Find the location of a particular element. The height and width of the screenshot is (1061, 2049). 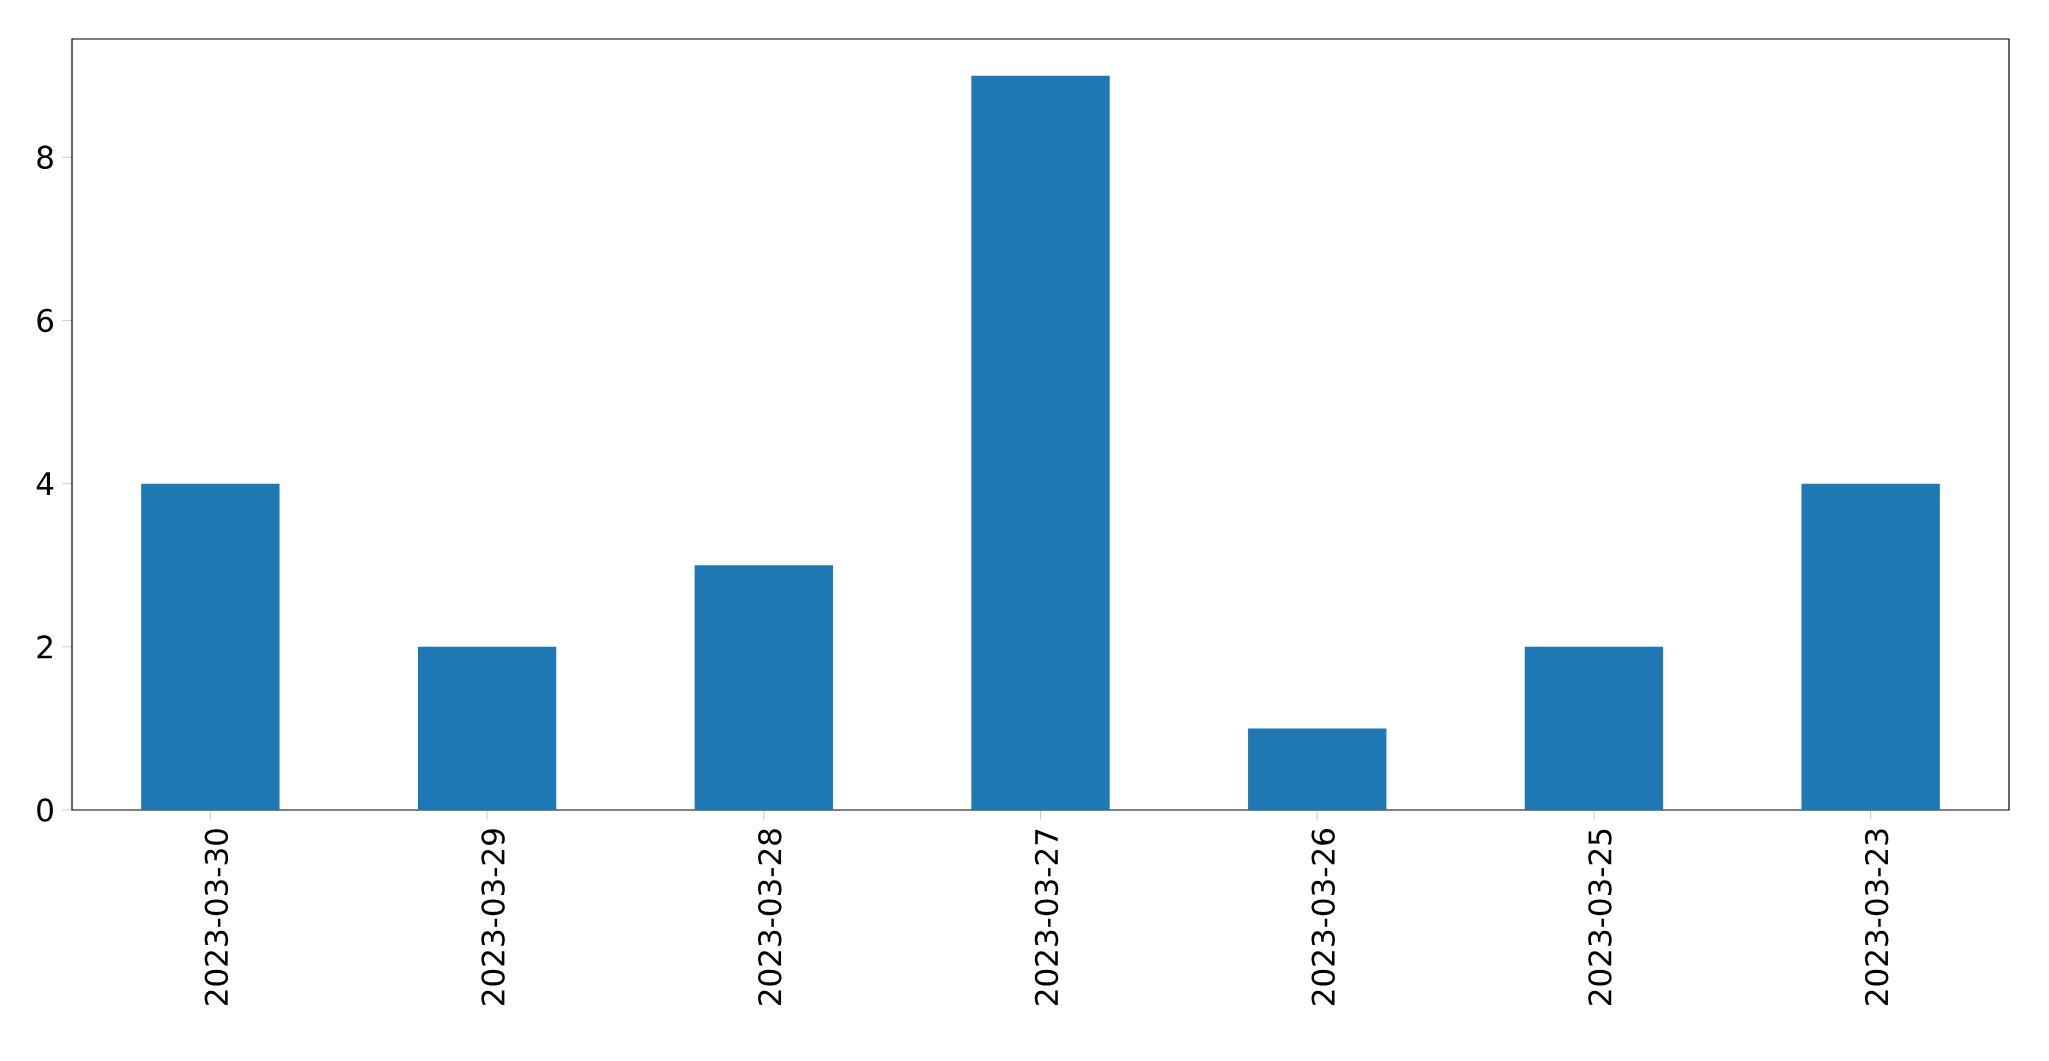

y-tick-label: 2 is located at coordinates (44, 647).